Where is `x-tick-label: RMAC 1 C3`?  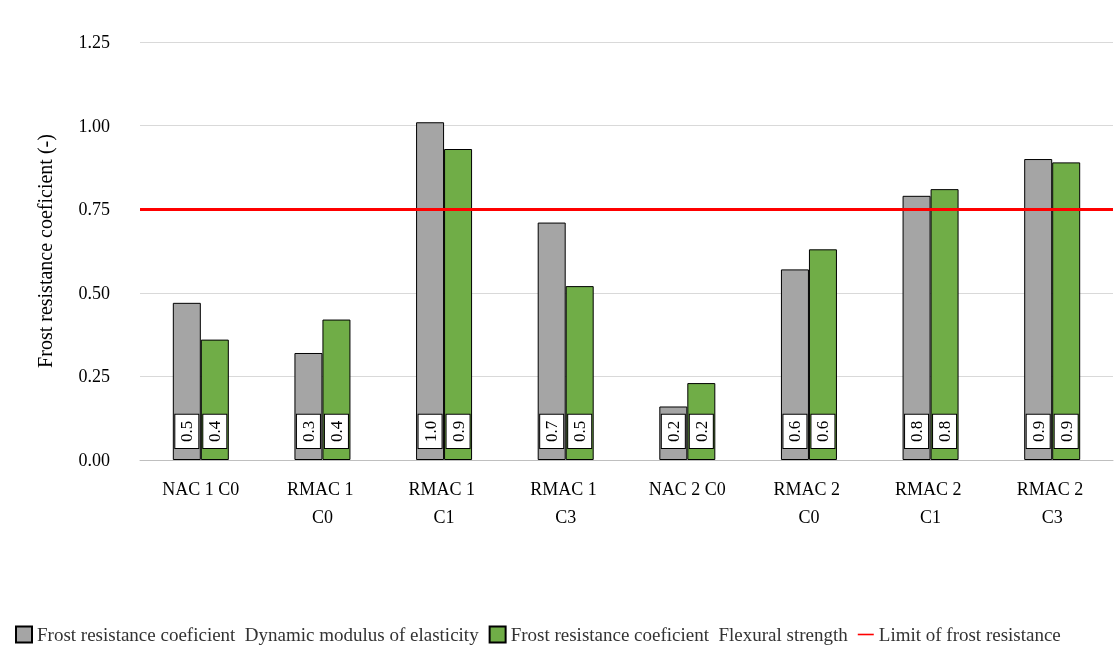
x-tick-label: RMAC 1 C3 is located at coordinates (566, 503).